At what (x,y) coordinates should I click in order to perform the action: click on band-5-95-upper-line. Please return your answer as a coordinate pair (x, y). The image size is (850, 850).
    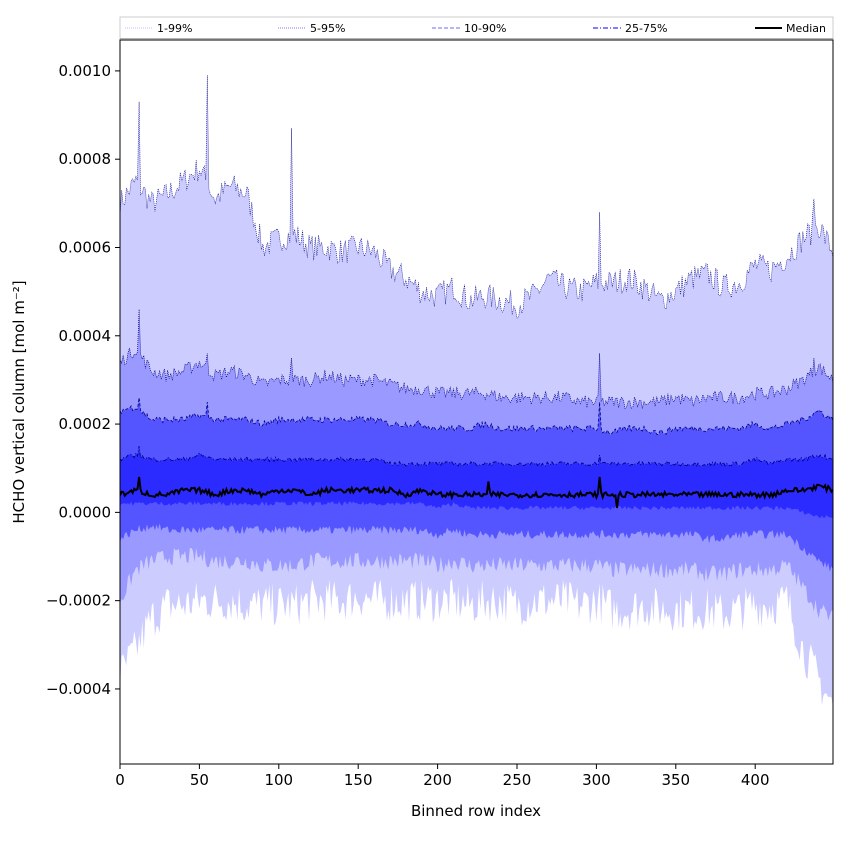
    Looking at the image, I should click on (476, 359).